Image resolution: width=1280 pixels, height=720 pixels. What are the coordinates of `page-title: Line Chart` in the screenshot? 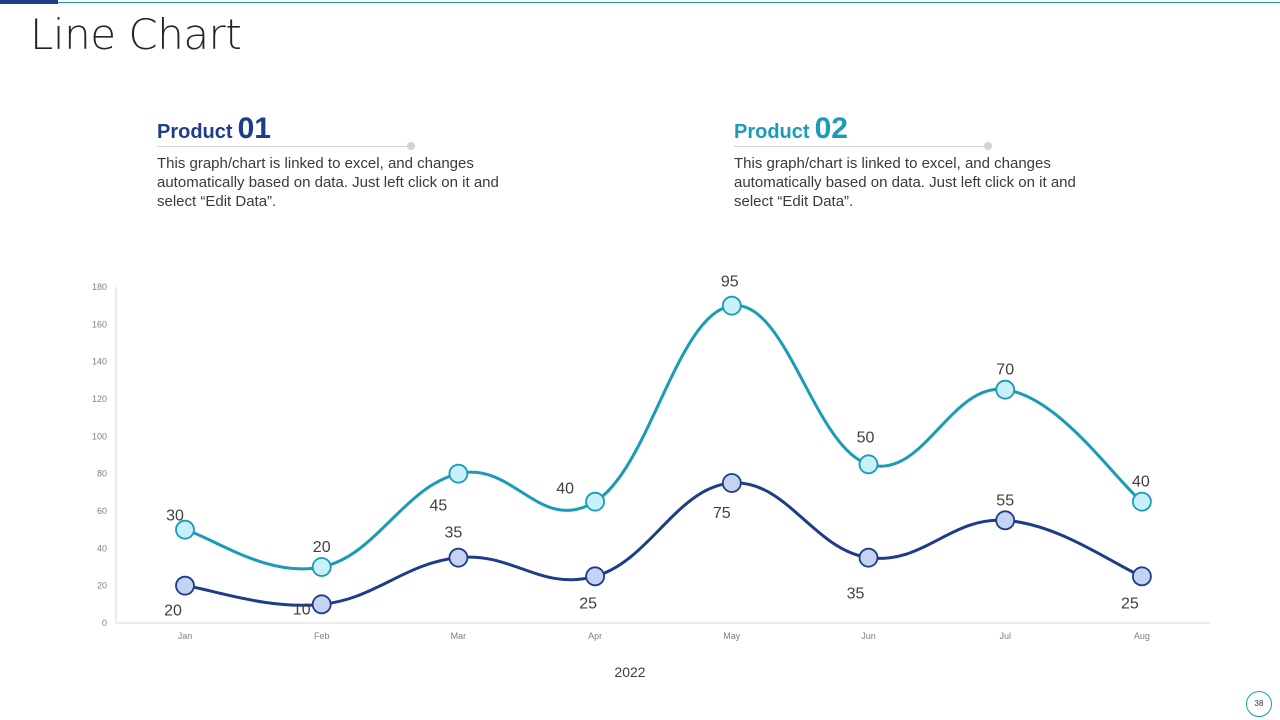 It's located at (136, 34).